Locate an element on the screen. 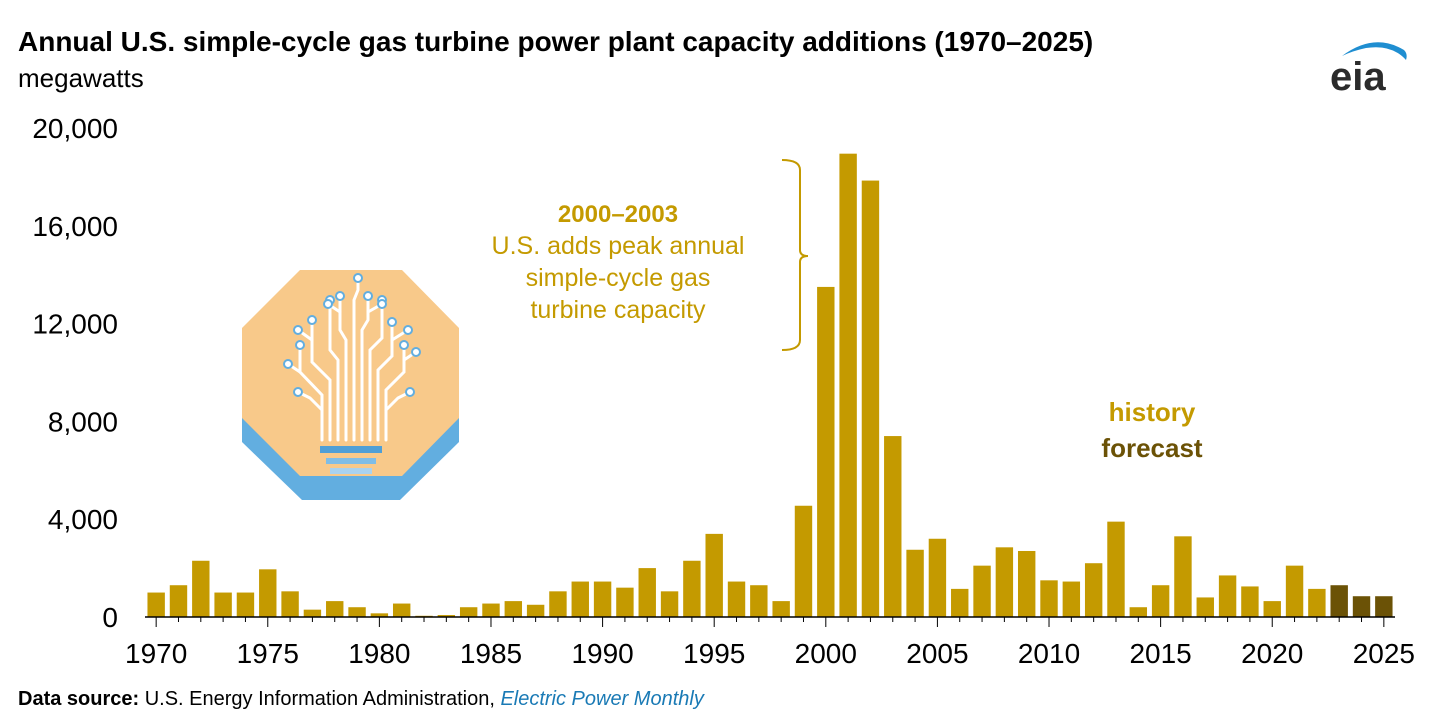 This screenshot has width=1451, height=728. x-tick-label: 1985 is located at coordinates (491, 653).